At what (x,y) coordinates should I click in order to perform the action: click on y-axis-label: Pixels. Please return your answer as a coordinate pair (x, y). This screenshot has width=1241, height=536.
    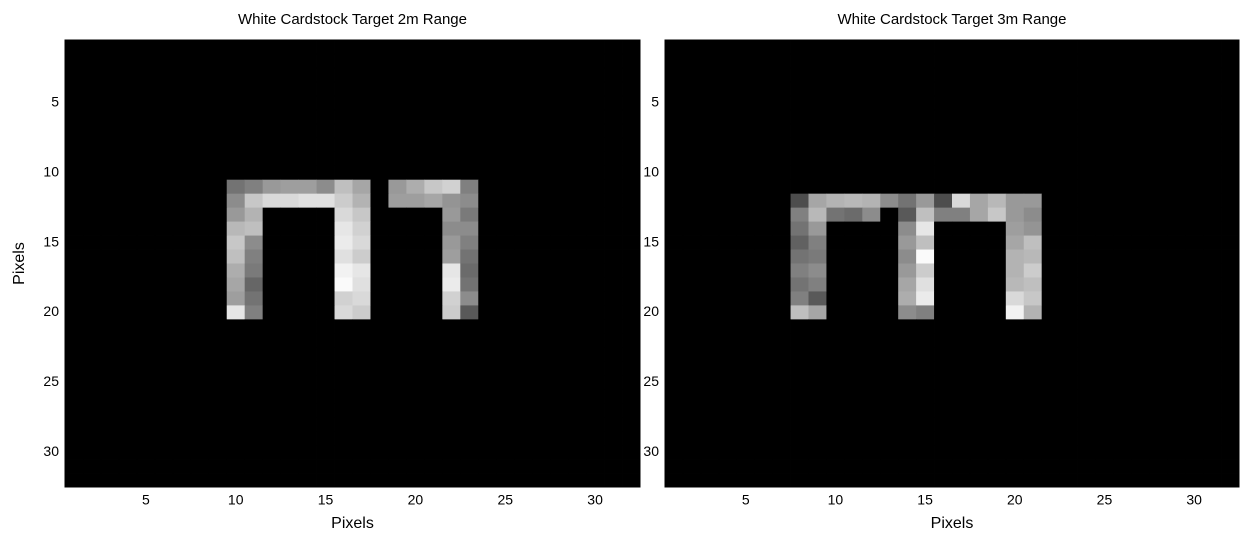
    Looking at the image, I should click on (19, 263).